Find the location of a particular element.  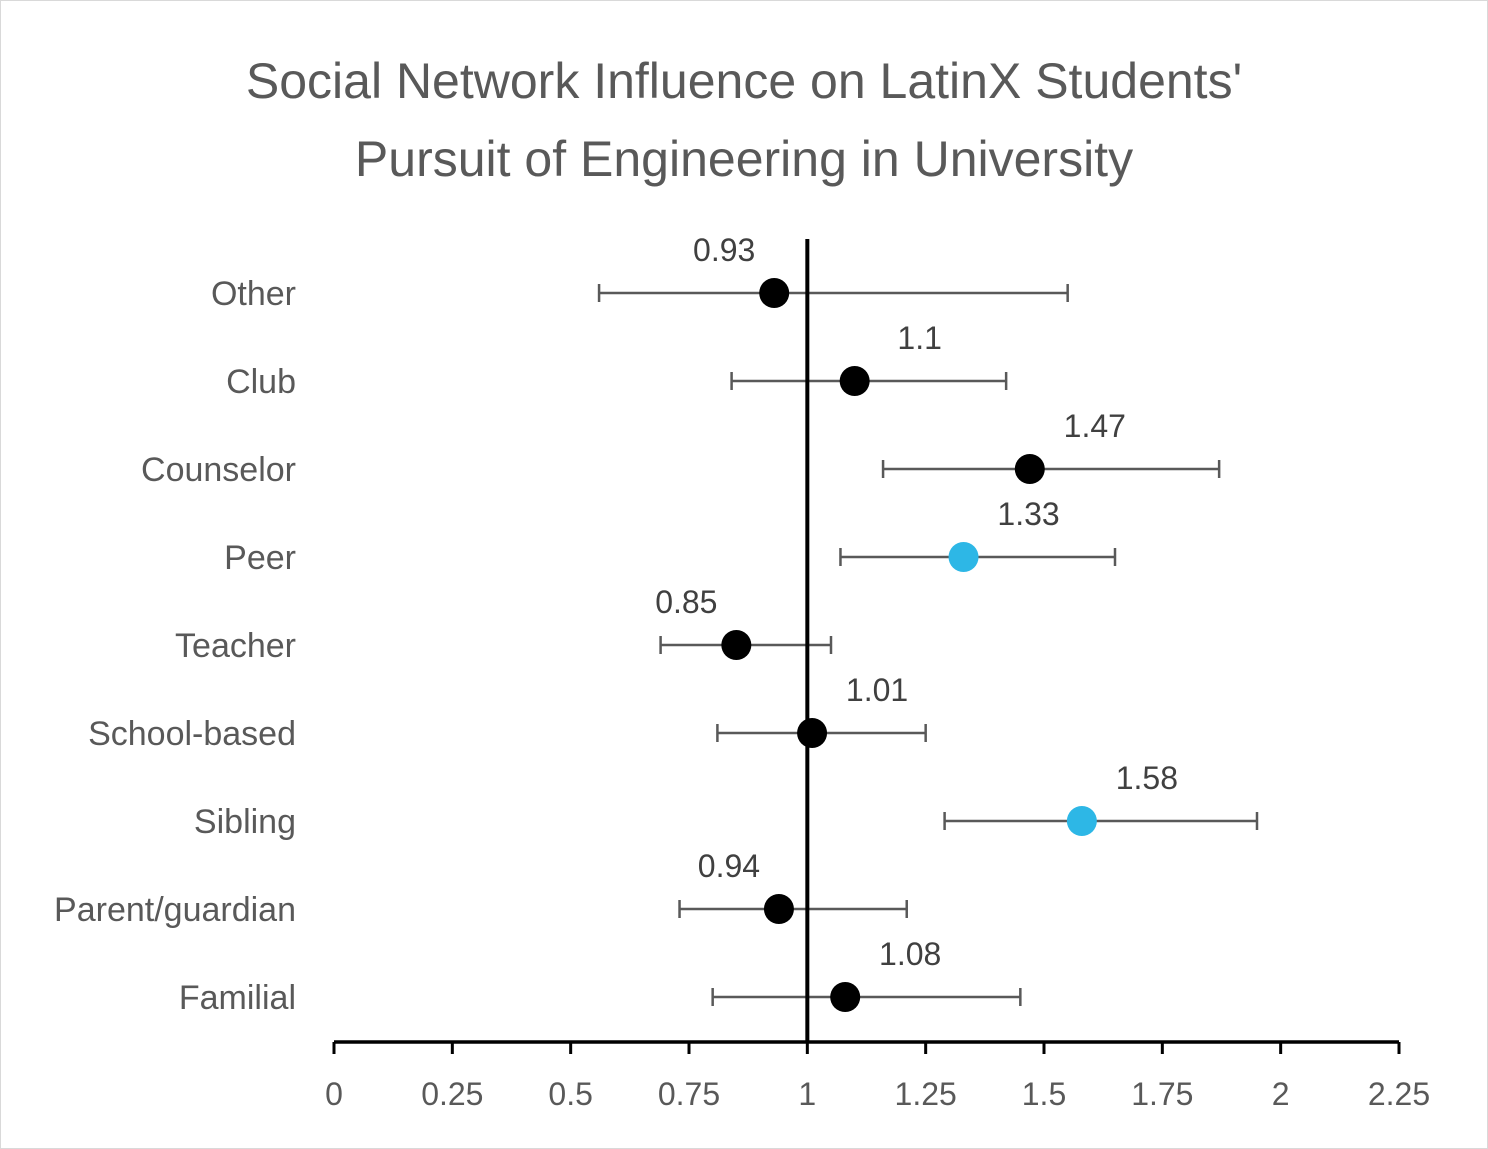

data-label: 0.94 is located at coordinates (729, 866).